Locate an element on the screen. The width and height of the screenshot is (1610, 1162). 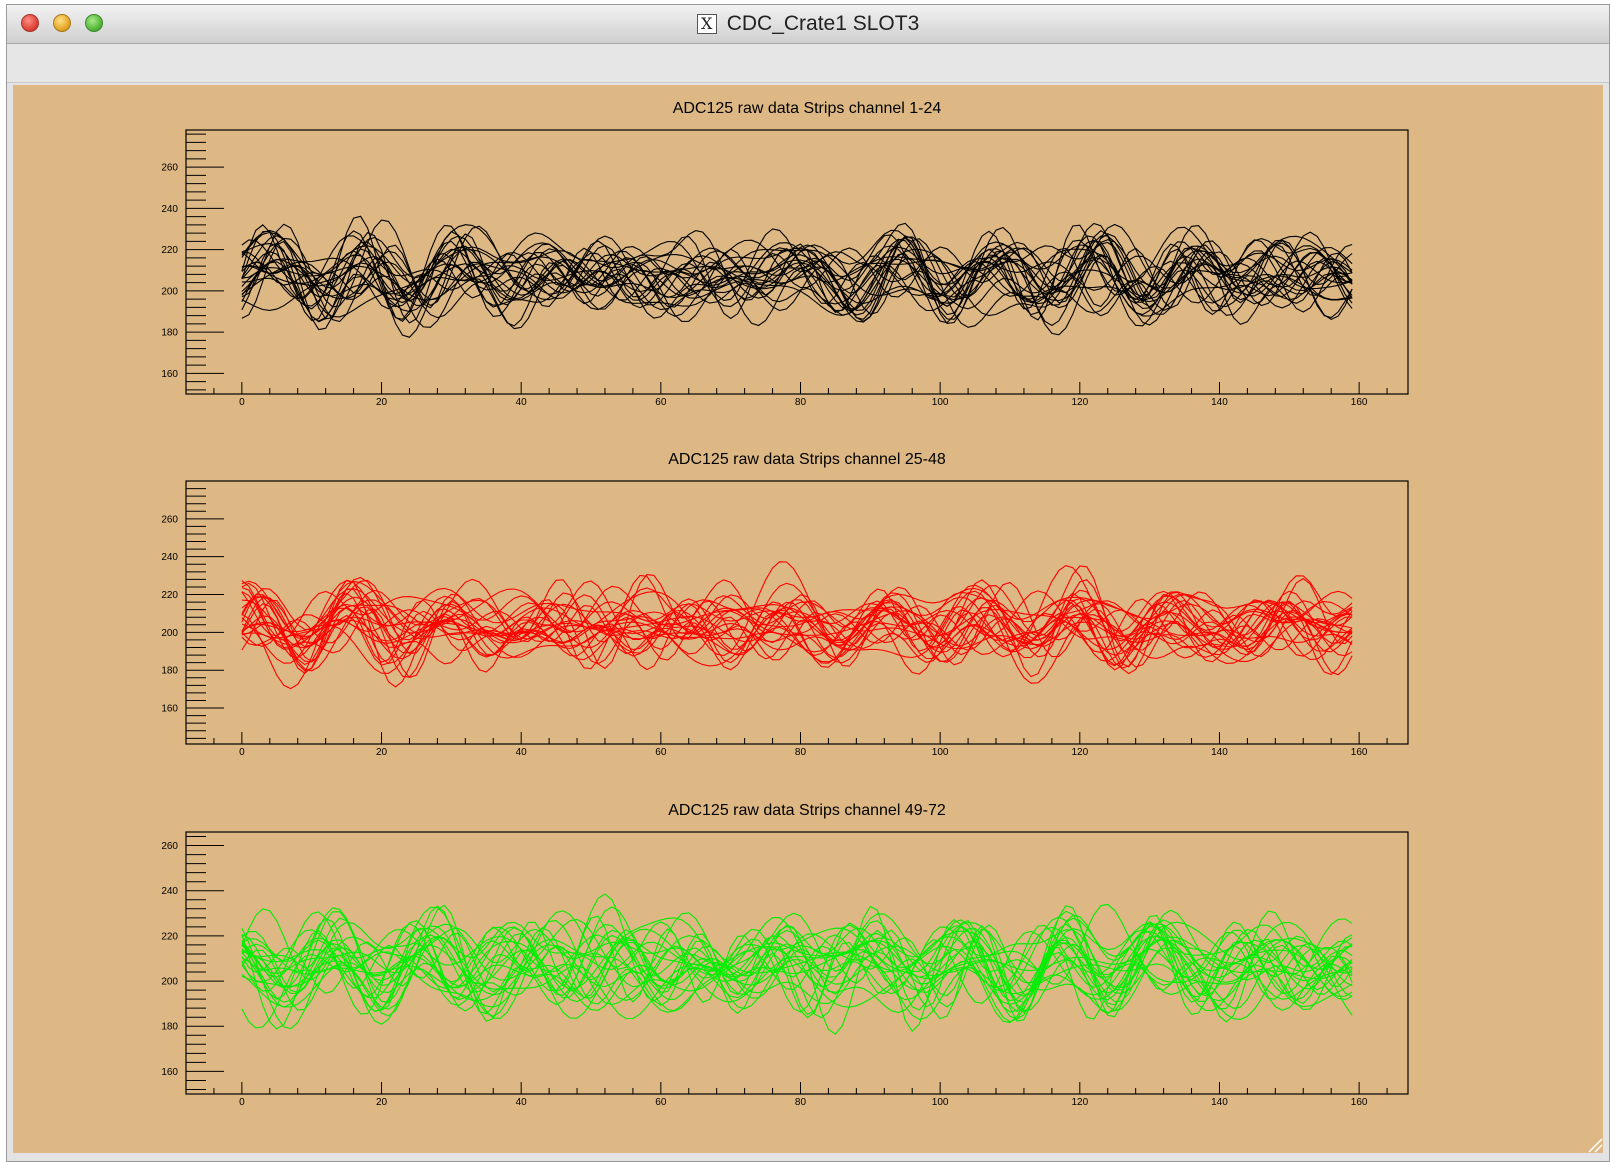
window-title: CDC_Crate1 SLOT3 is located at coordinates (823, 23).